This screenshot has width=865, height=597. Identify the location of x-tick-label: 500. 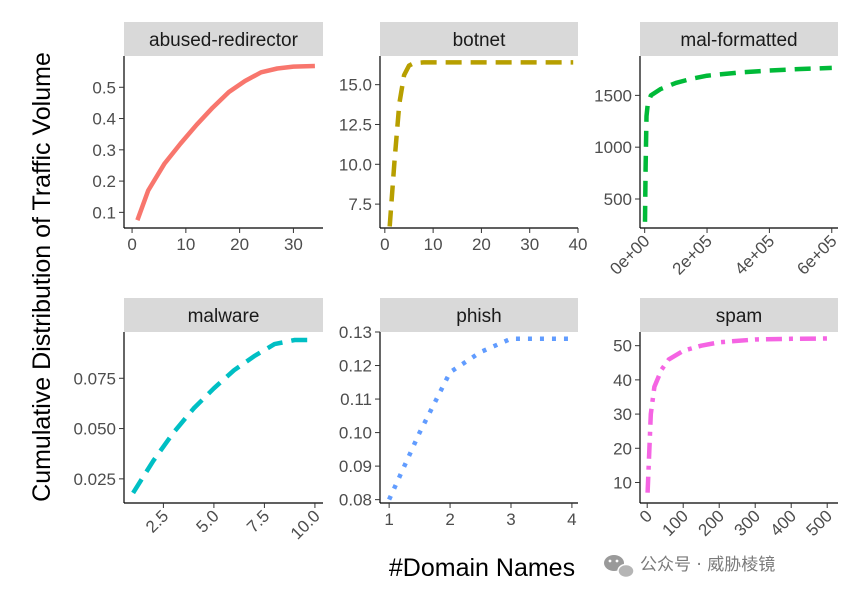
(819, 522).